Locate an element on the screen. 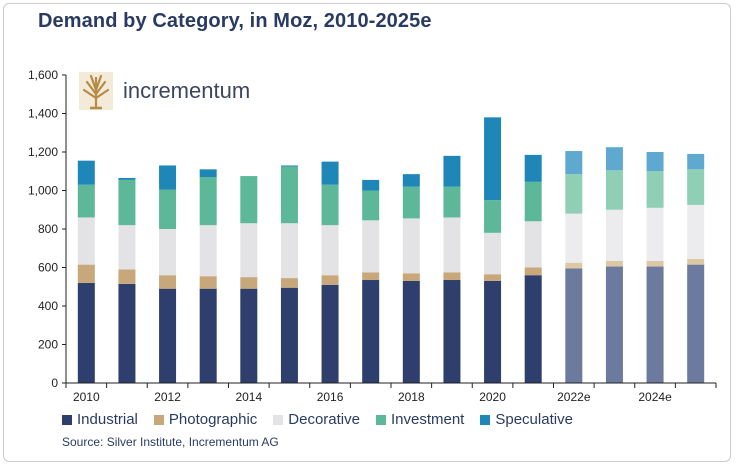  bar-industrial-2014 is located at coordinates (249, 335).